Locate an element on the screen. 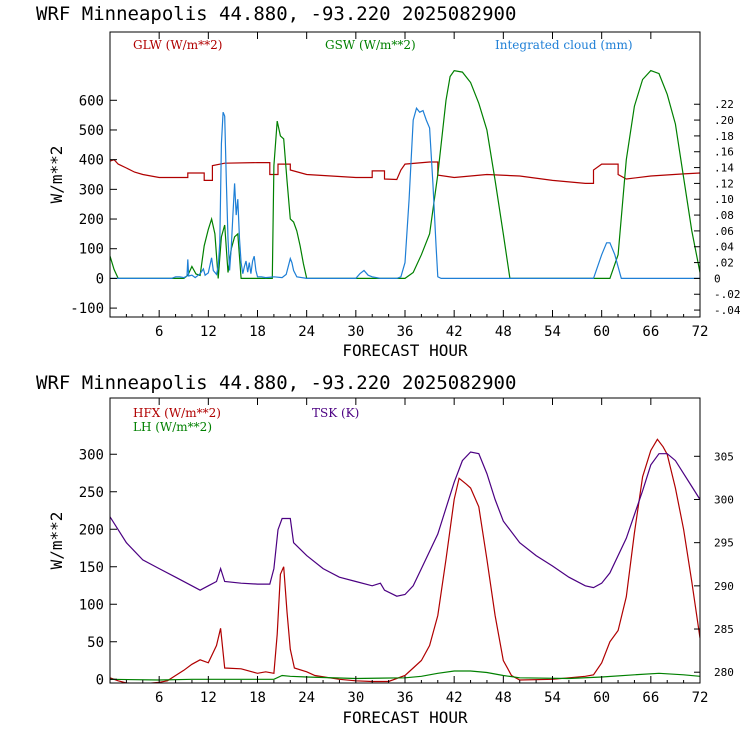  y-tick-label: 50 is located at coordinates (95, 643).